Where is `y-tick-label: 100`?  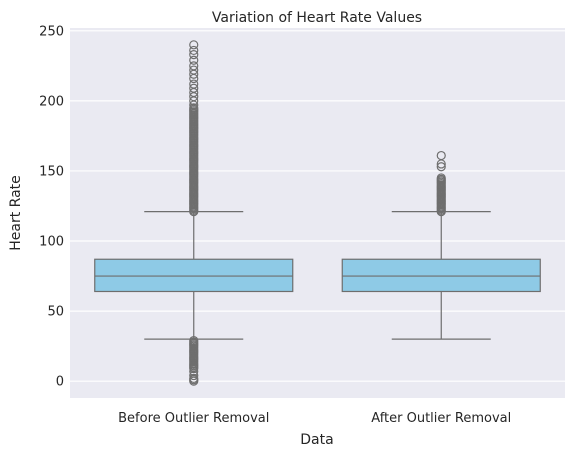
y-tick-label: 100 is located at coordinates (51, 242).